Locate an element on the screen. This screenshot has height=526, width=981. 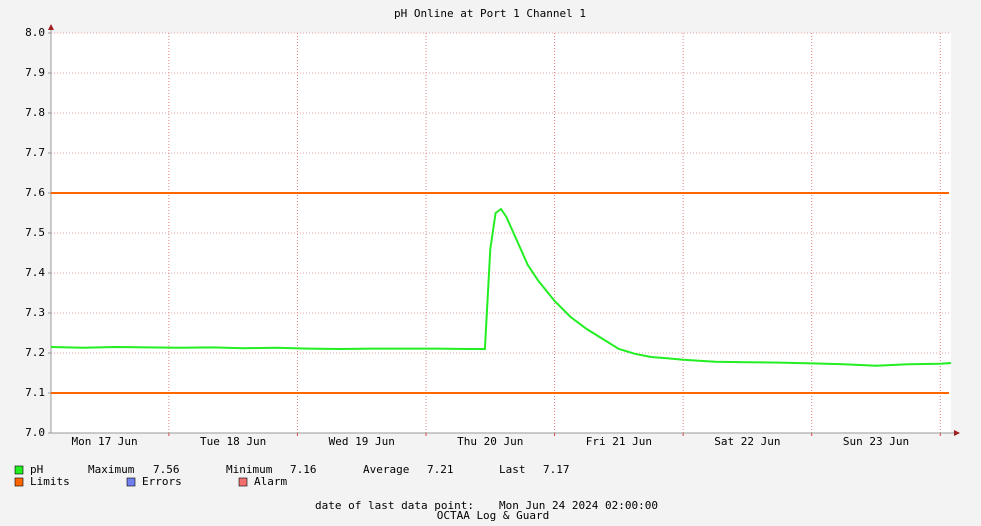
stat-label: Maximum is located at coordinates (111, 469).